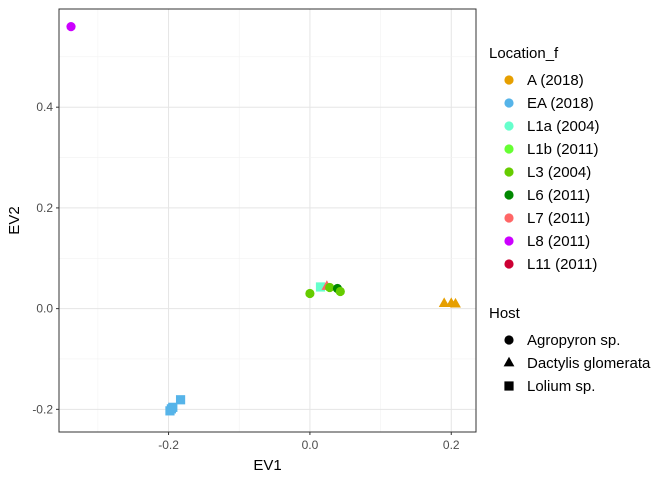  What do you see at coordinates (559, 172) in the screenshot?
I see `legend-location-label: L3 (2004)` at bounding box center [559, 172].